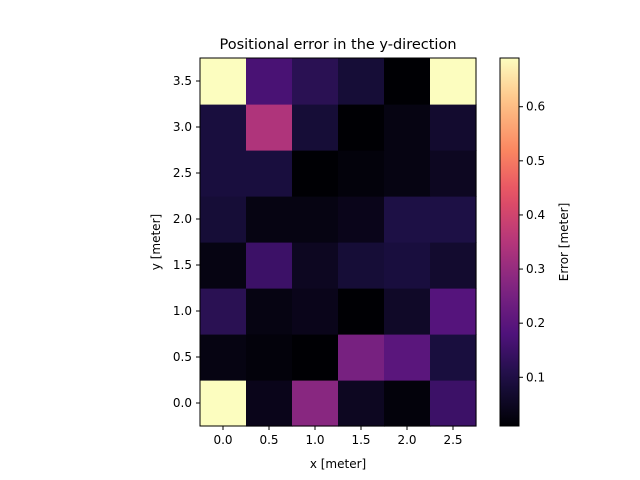 The height and width of the screenshot is (480, 640). What do you see at coordinates (182, 81) in the screenshot?
I see `y-tick-label: 3.5` at bounding box center [182, 81].